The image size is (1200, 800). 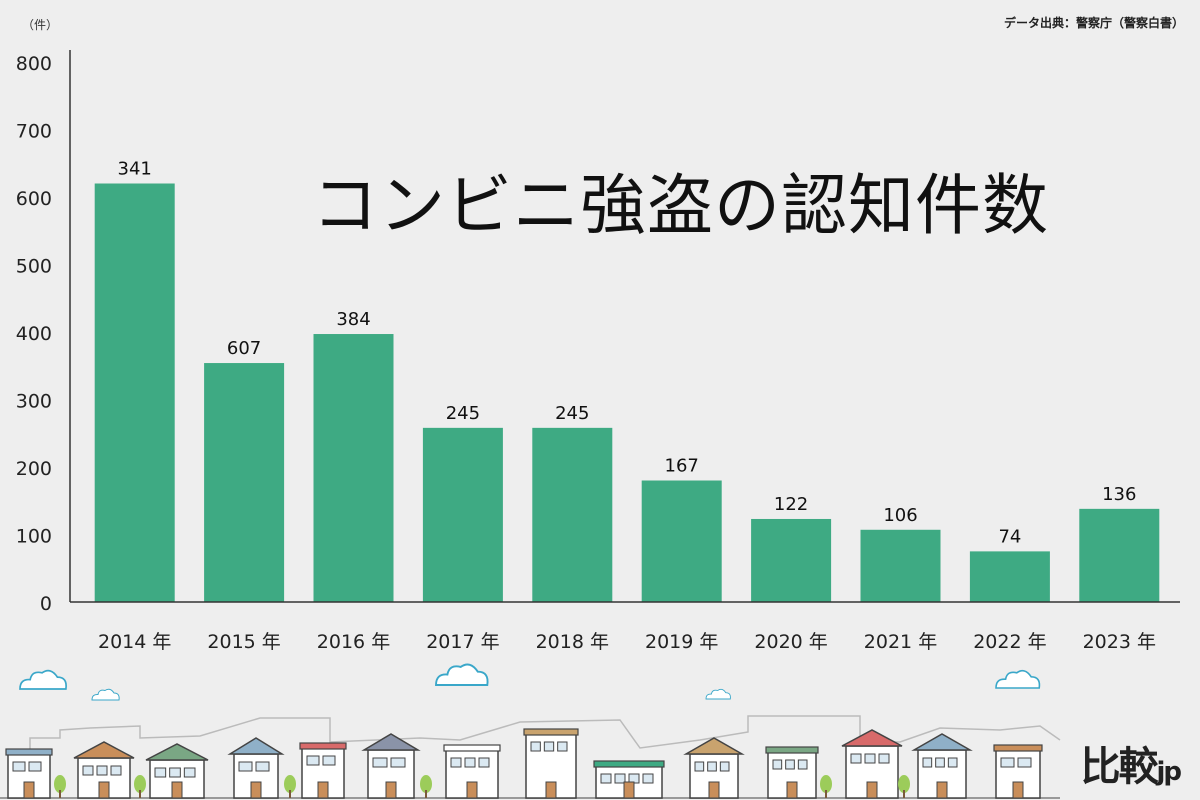 I want to click on x-tick-label: 2014 年, so click(x=134, y=642).